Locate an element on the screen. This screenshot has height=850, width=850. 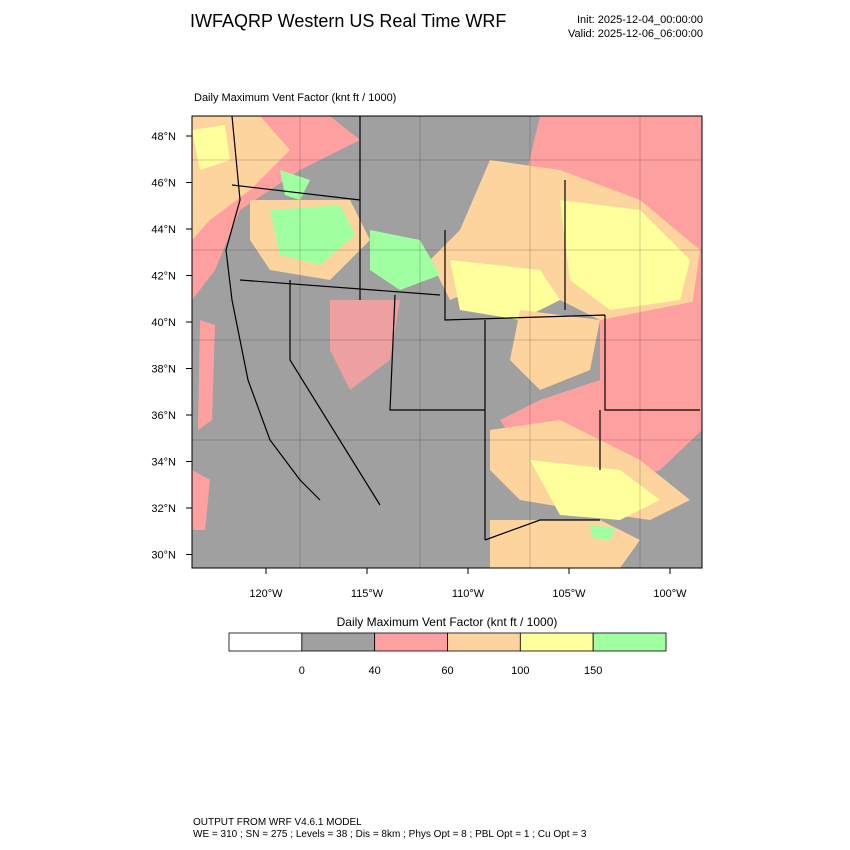
lat-label: 48°N is located at coordinates (163, 137).